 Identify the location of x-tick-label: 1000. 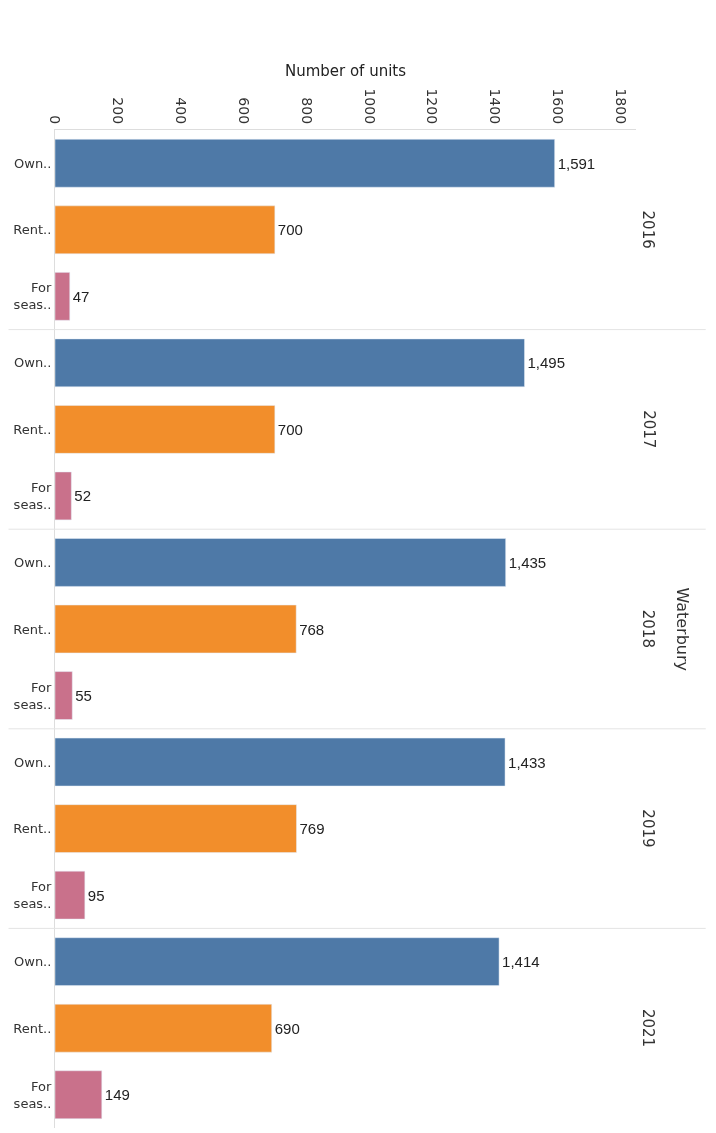
(369, 106).